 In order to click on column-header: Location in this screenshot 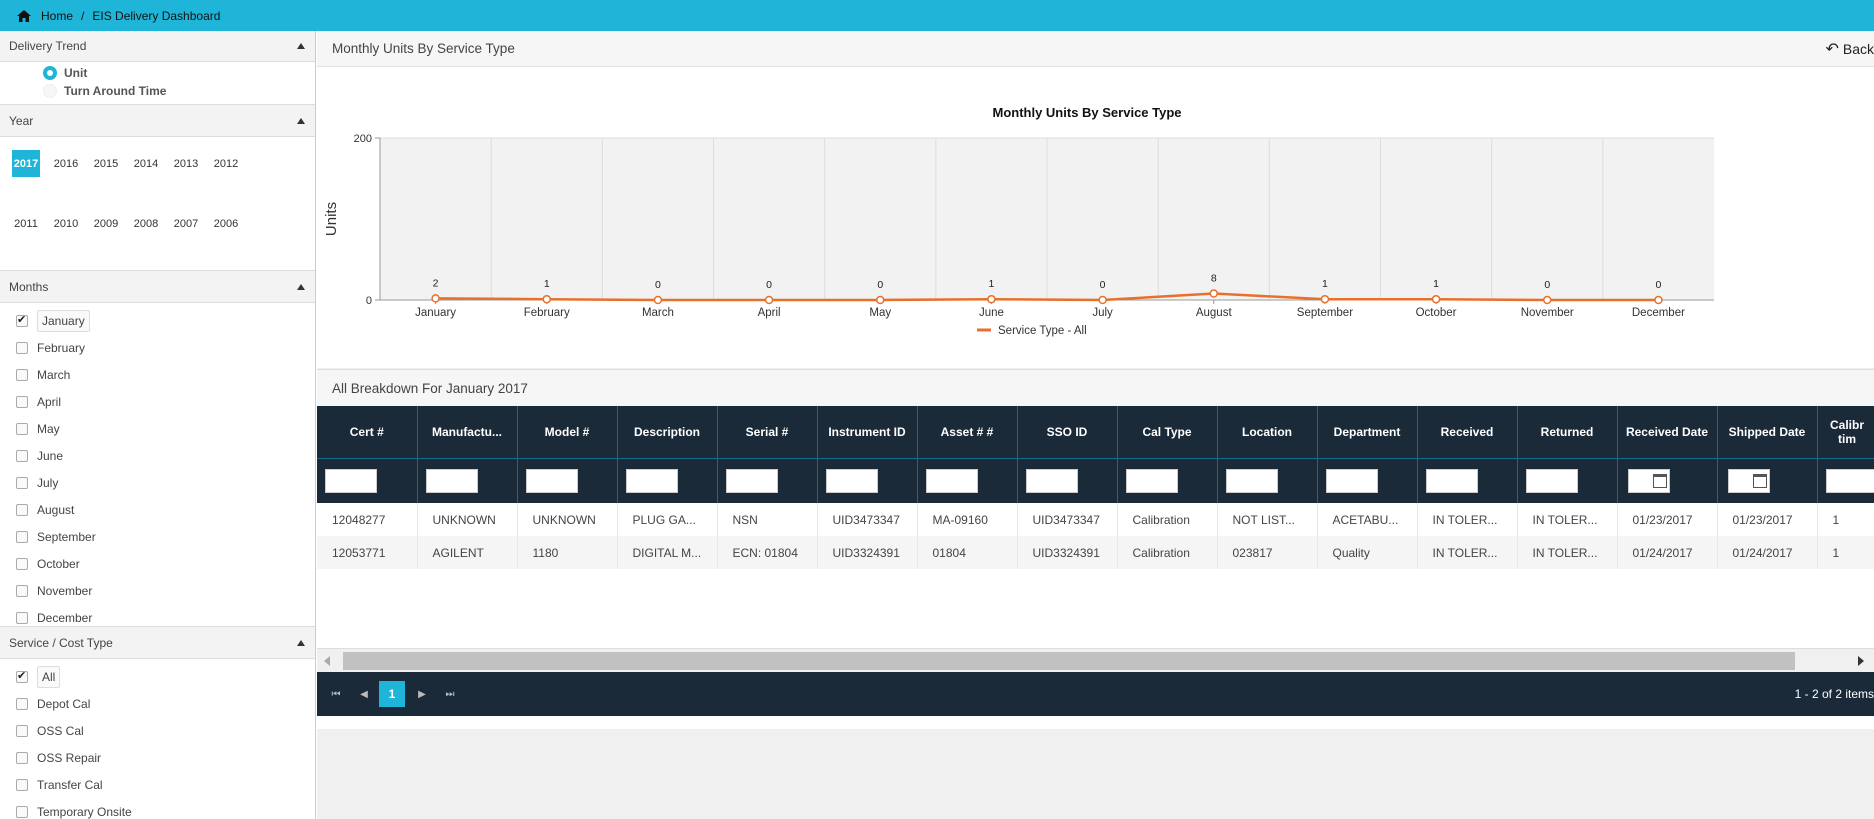, I will do `click(1267, 432)`.